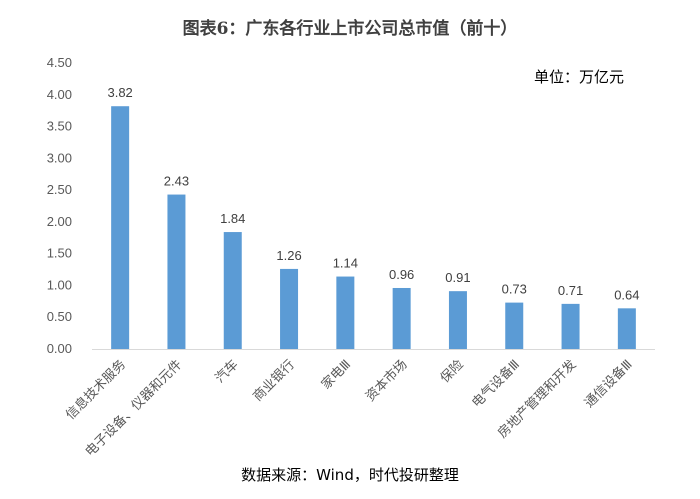 Image resolution: width=700 pixels, height=499 pixels. I want to click on category-label: 商业银行, so click(273, 380).